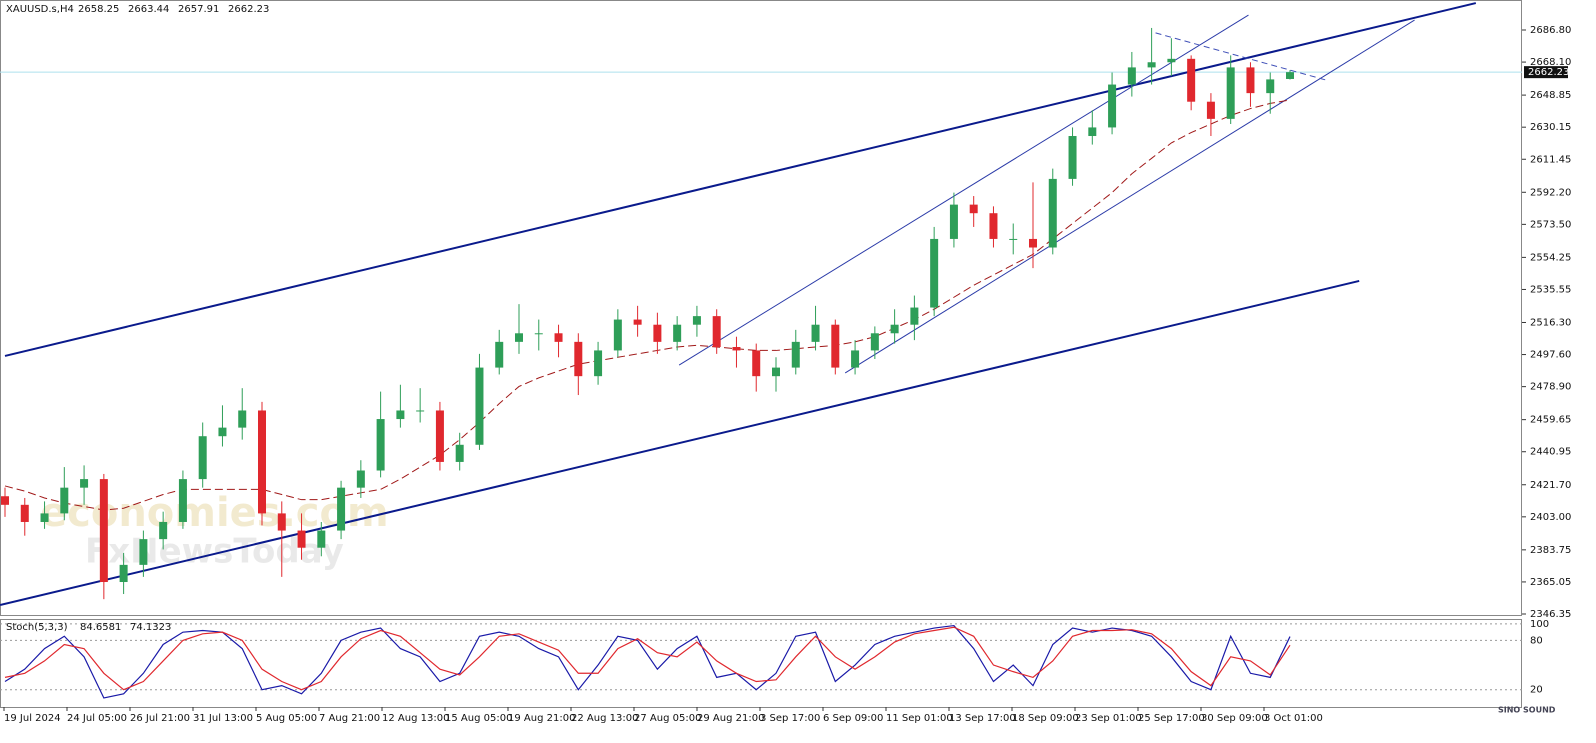 This screenshot has height=743, width=1596. I want to click on x-tick-label: 13 Sep 17:00, so click(982, 718).